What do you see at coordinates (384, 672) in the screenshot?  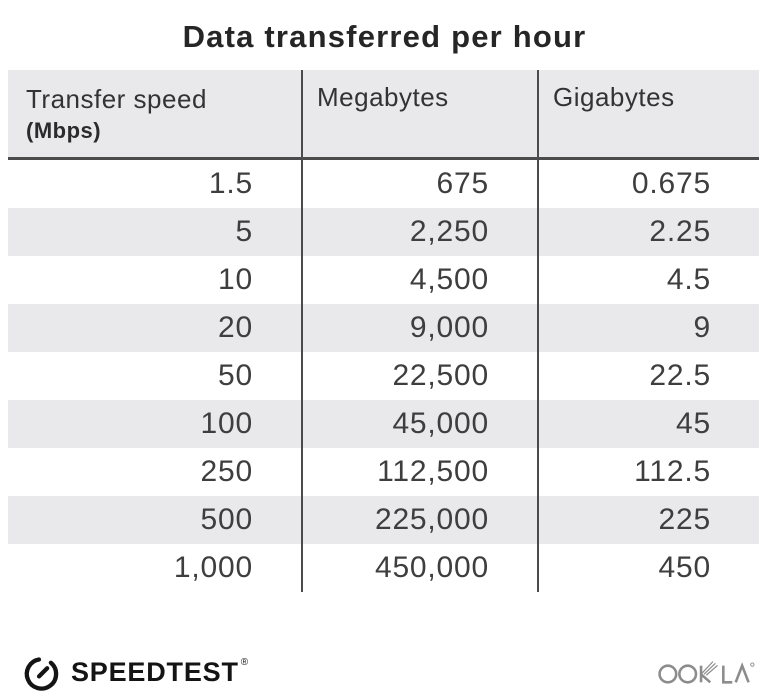 I see `footer: SPEEDTEST ®` at bounding box center [384, 672].